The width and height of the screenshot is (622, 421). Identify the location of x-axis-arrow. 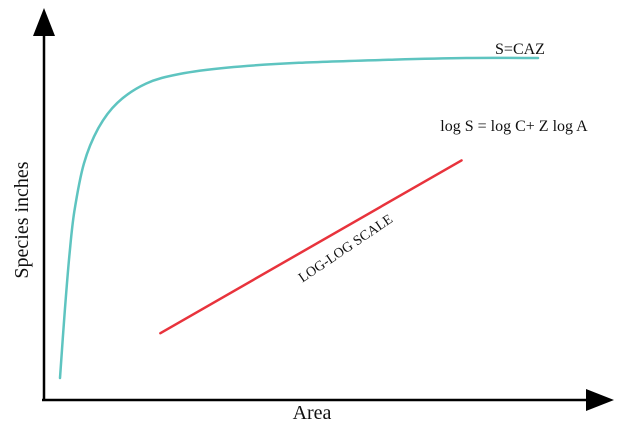
(600, 400).